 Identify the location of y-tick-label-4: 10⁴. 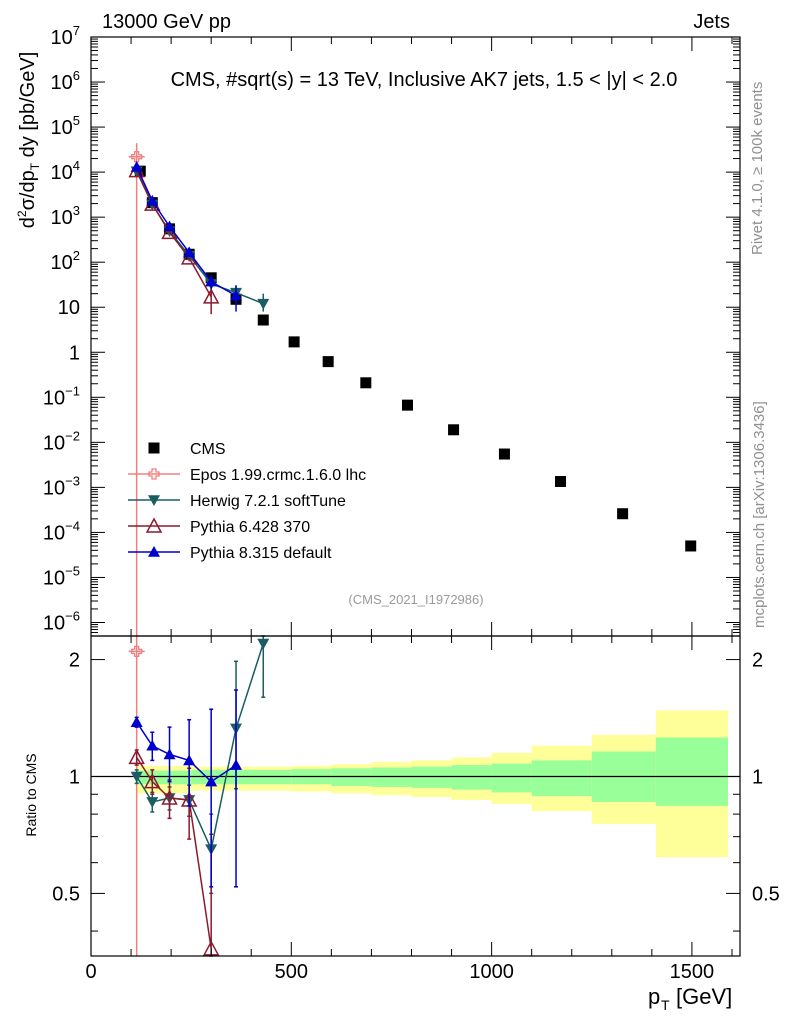
(65, 171).